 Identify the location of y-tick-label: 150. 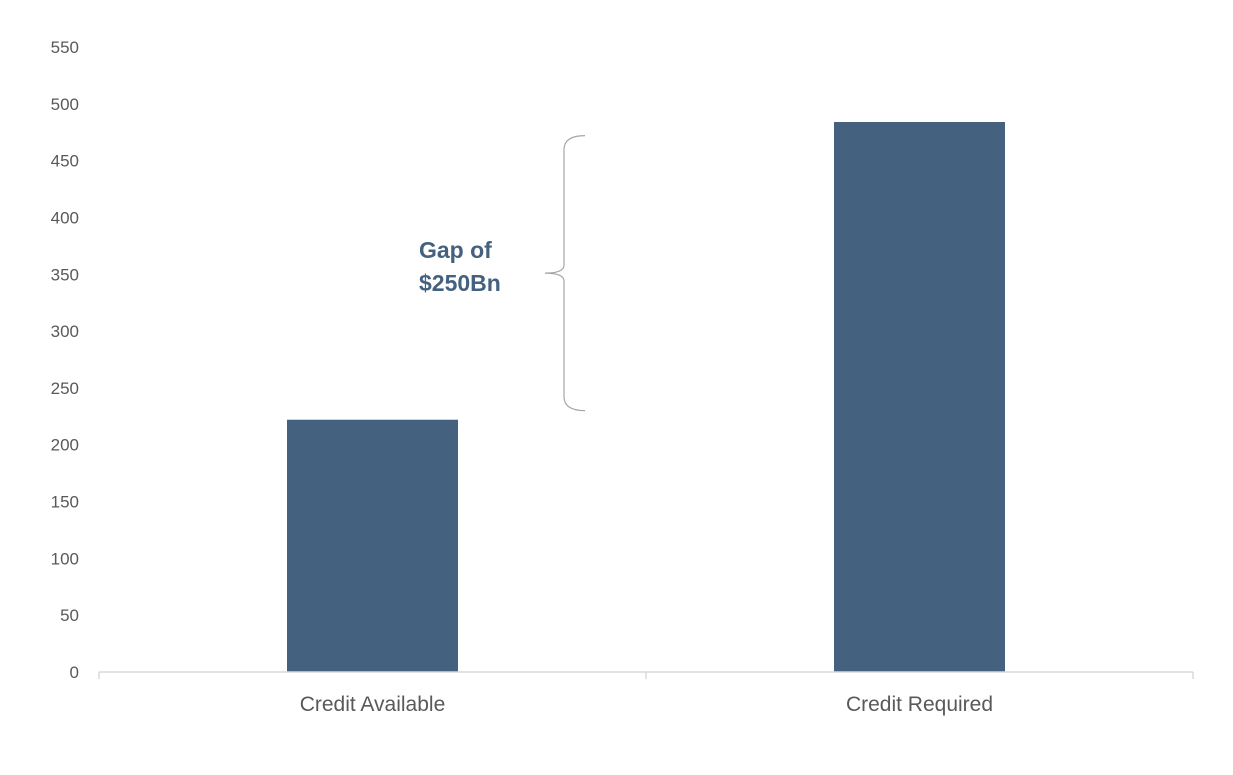
(65, 502).